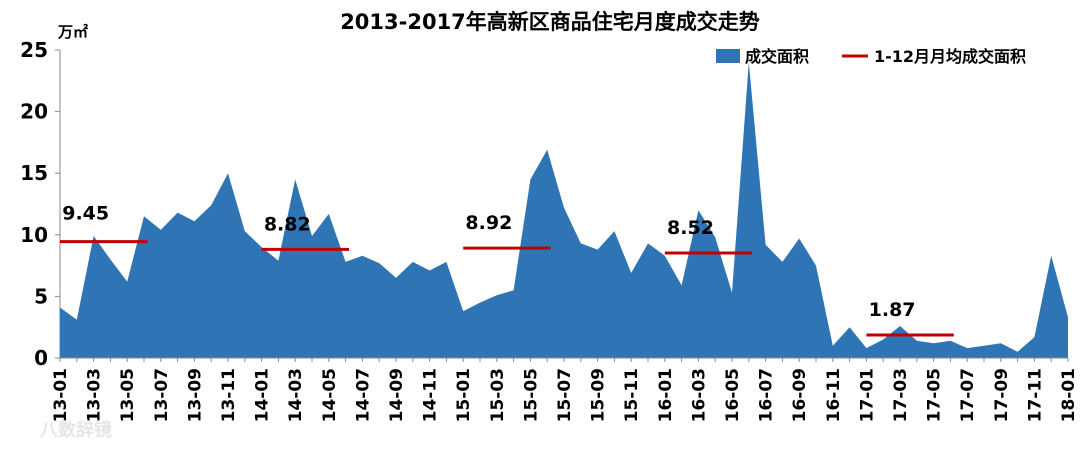  I want to click on average-label-2017: 1.87, so click(892, 310).